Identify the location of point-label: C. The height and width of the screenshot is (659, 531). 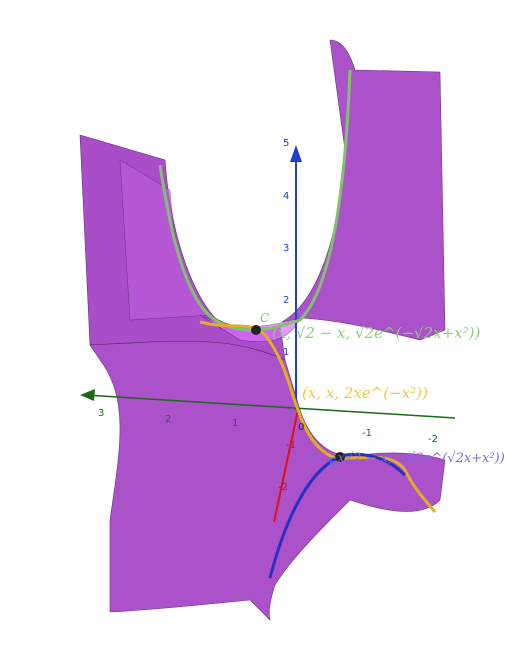
(264, 318).